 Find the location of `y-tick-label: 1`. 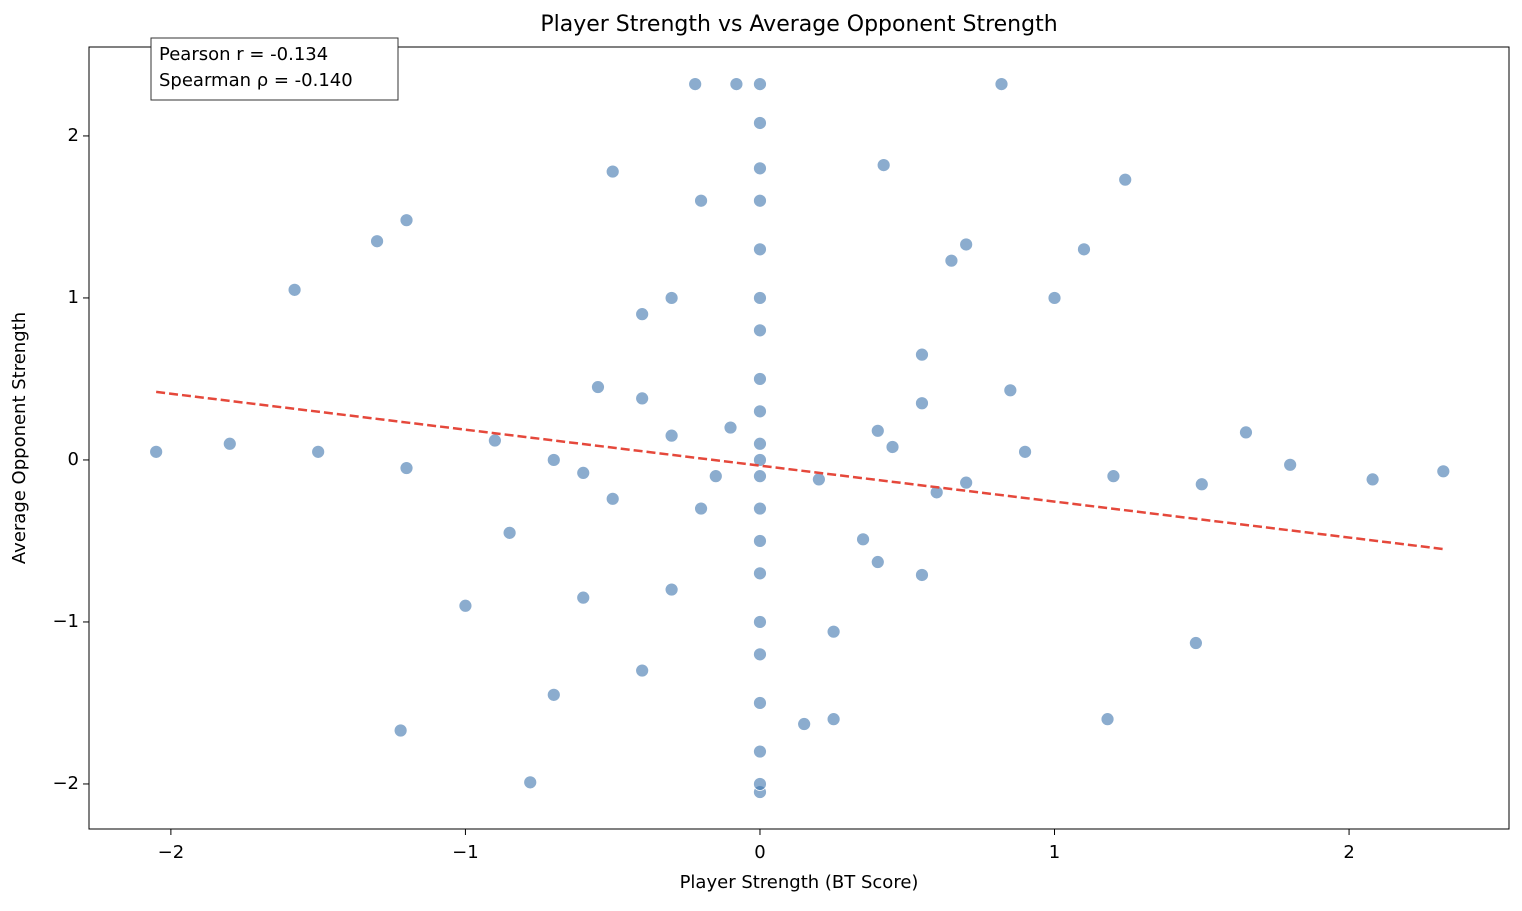

y-tick-label: 1 is located at coordinates (73, 297).